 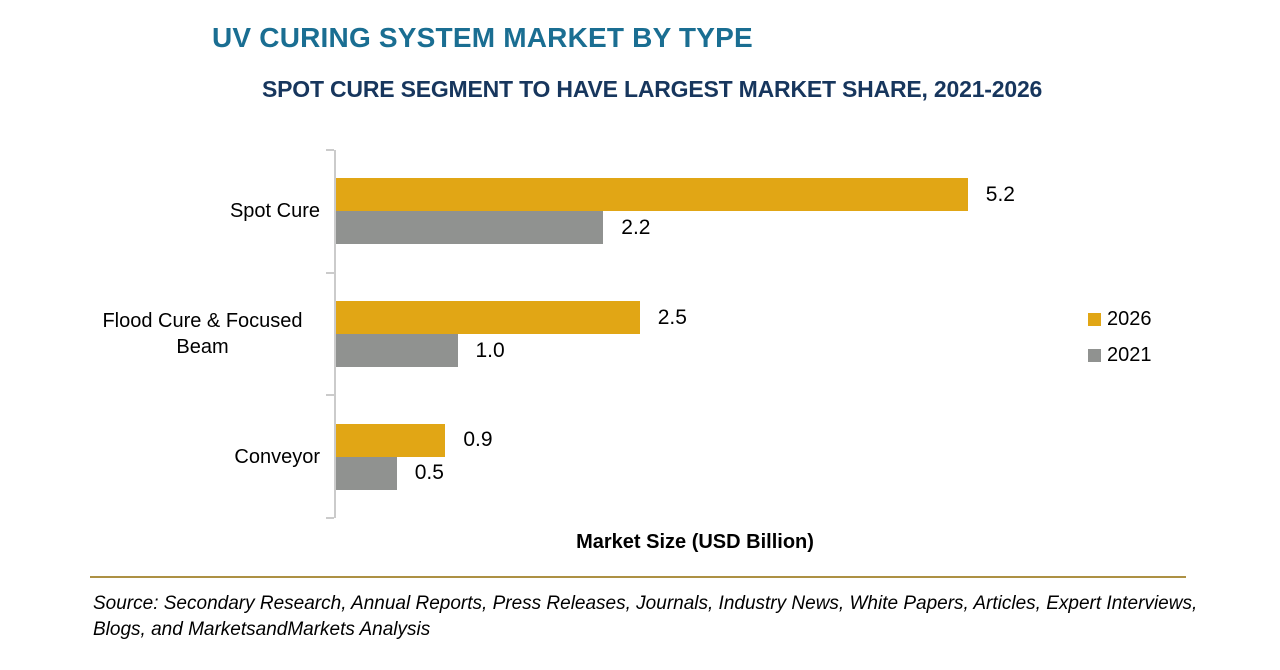 I want to click on x-axis-title: Market Size (USD Billion), so click(x=695, y=542).